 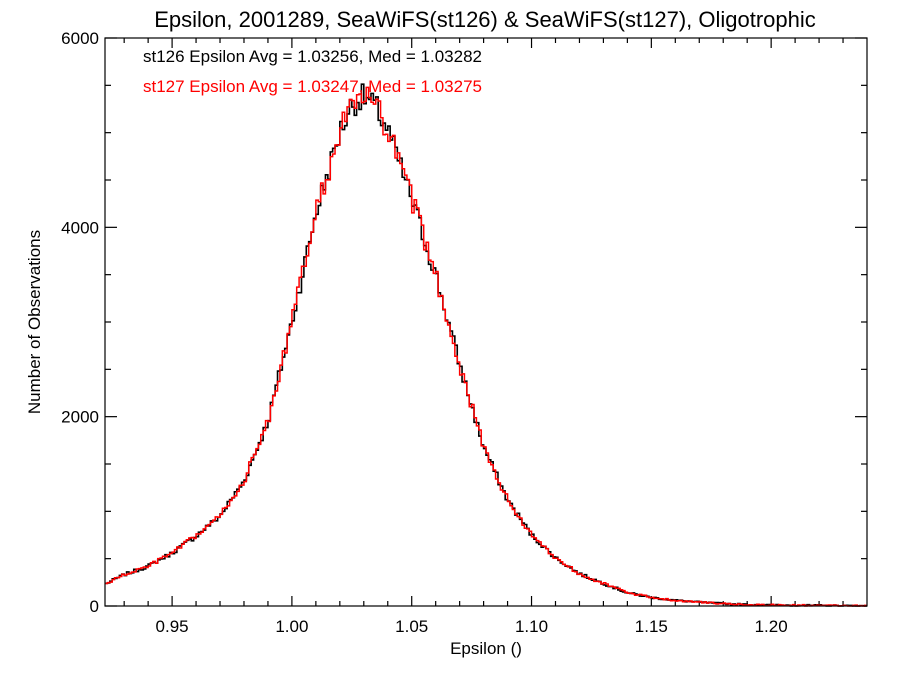 I want to click on x-tick-label: 1.00, so click(x=291, y=626).